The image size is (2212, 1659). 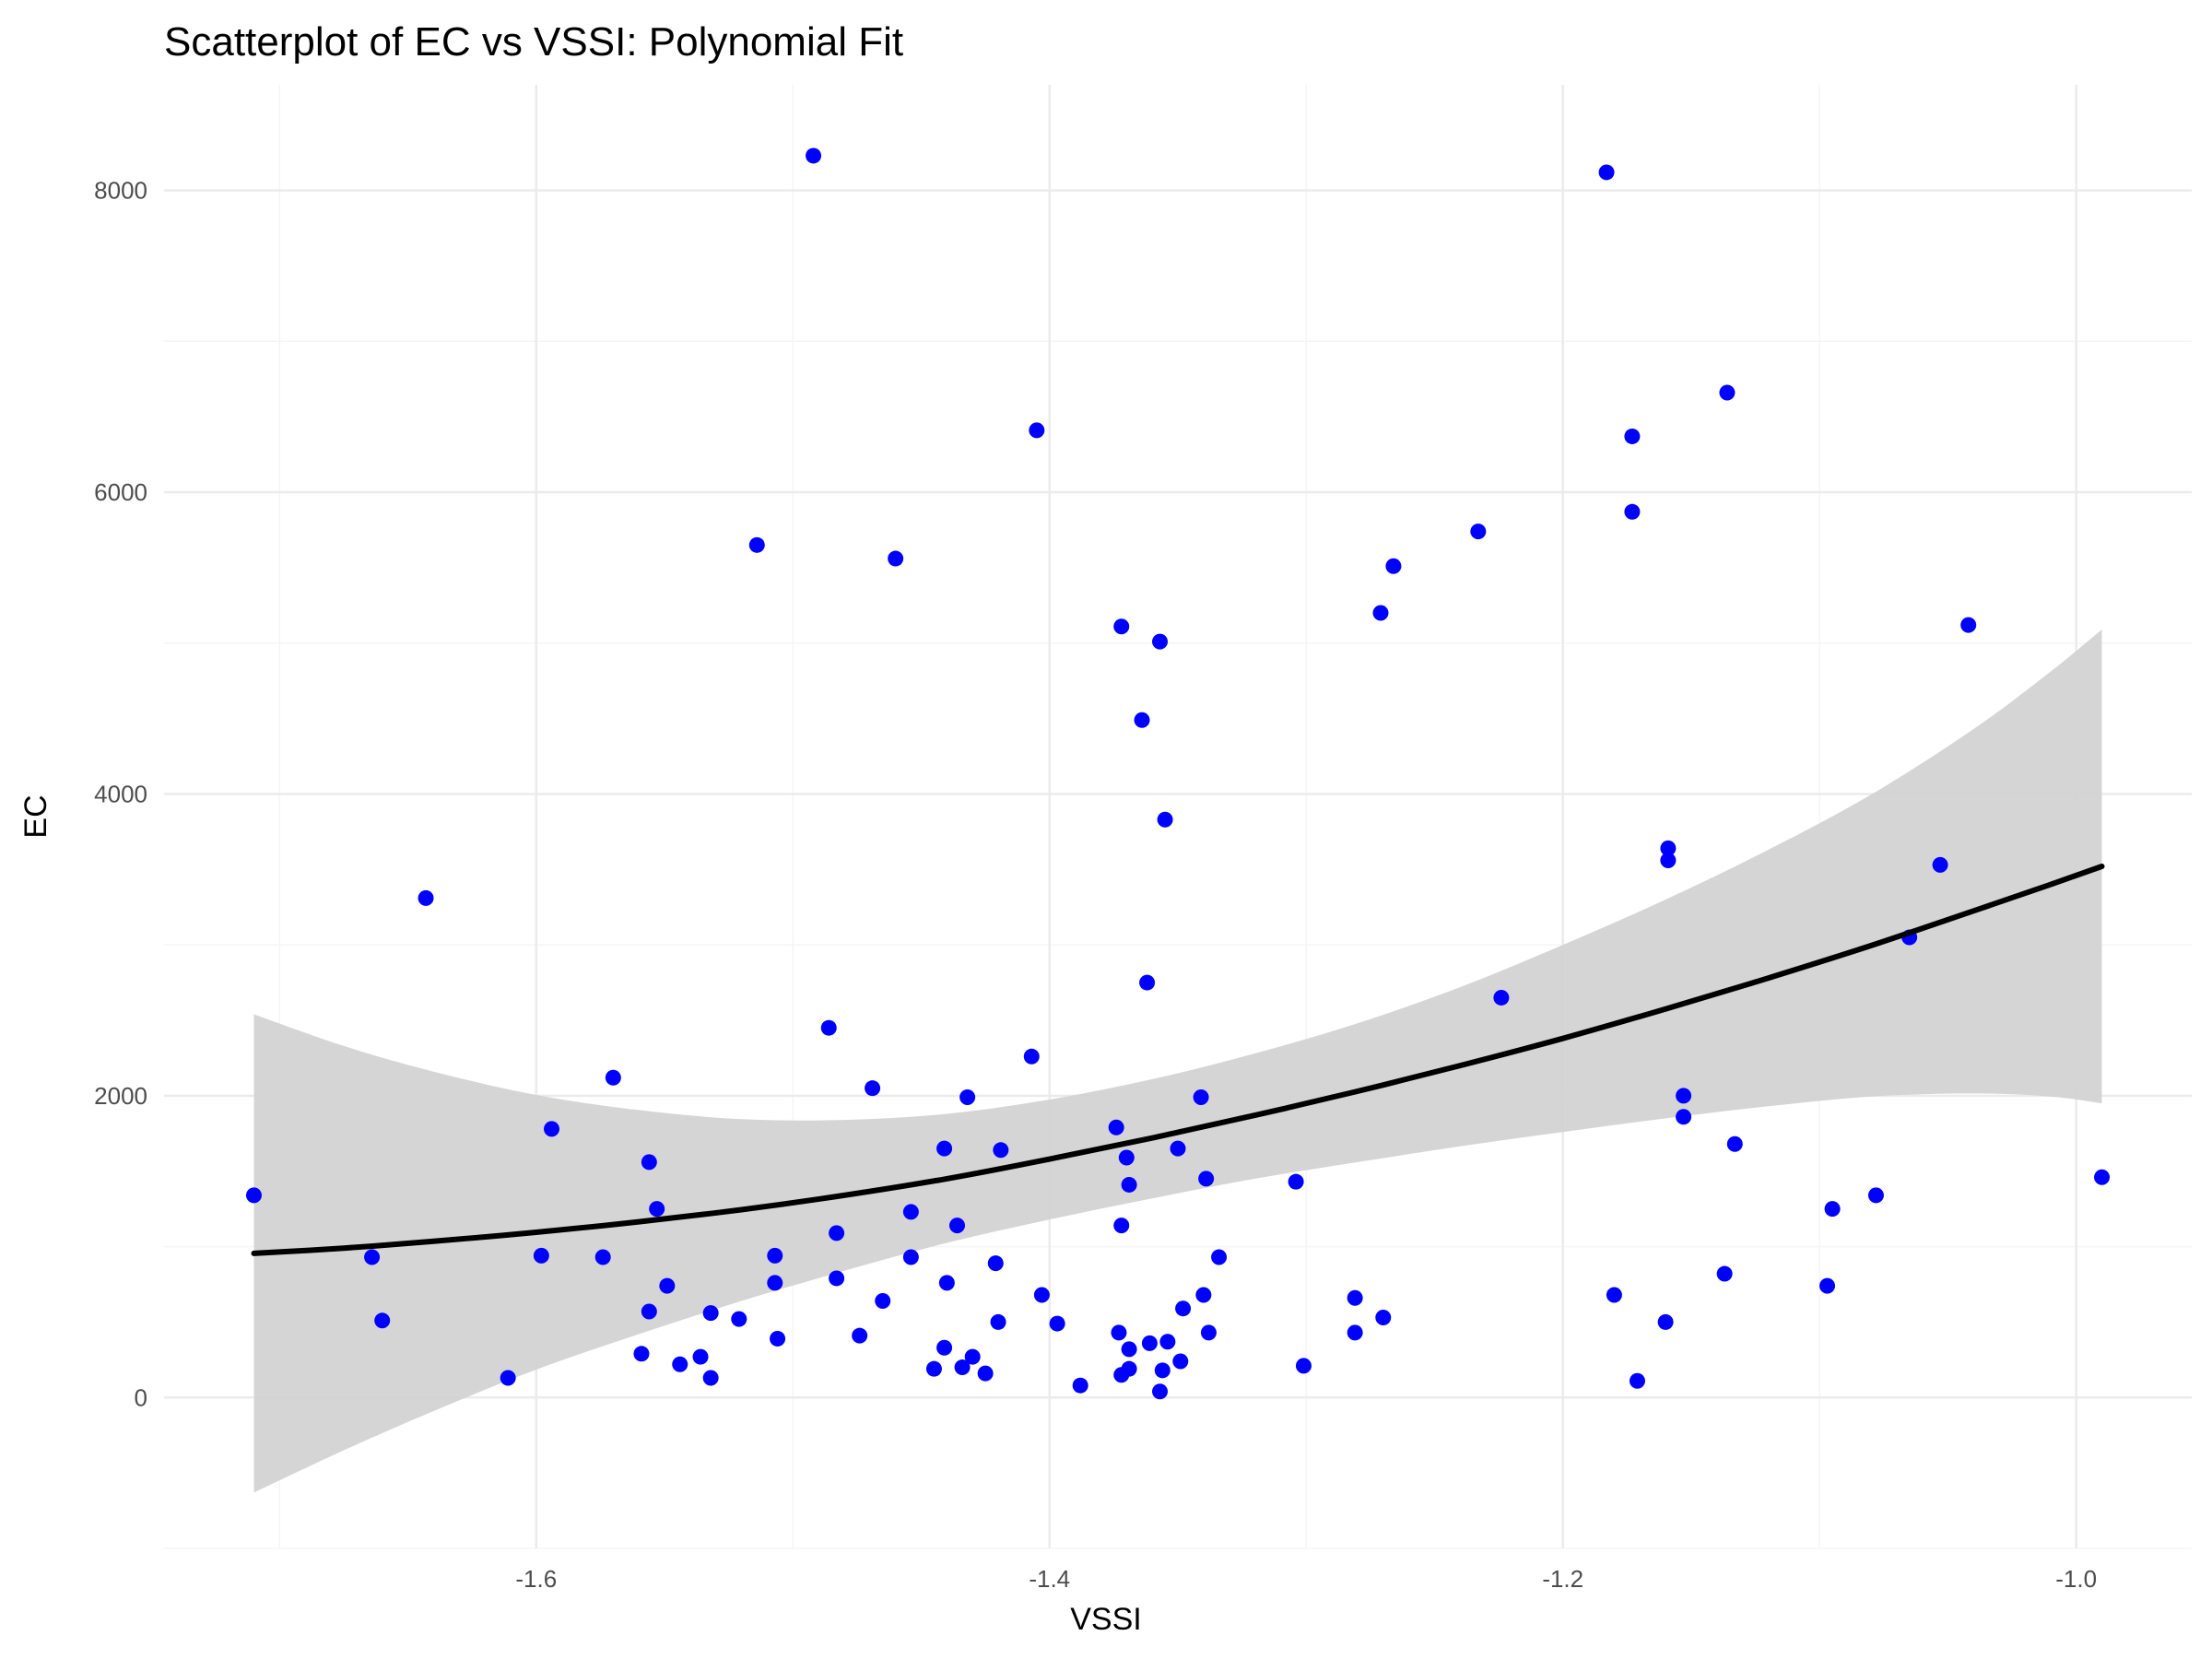 I want to click on y-axis-title: EC, so click(x=35, y=816).